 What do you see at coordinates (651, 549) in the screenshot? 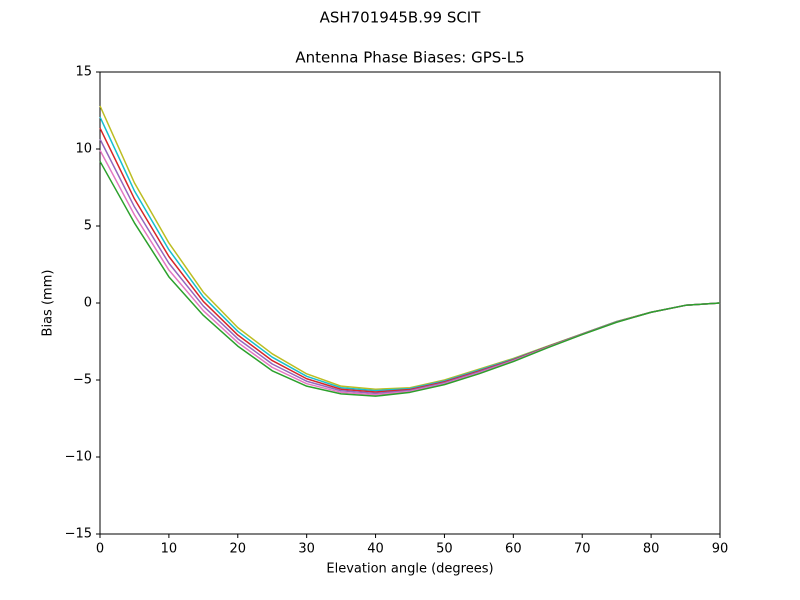
I see `x-tick-label: 80` at bounding box center [651, 549].